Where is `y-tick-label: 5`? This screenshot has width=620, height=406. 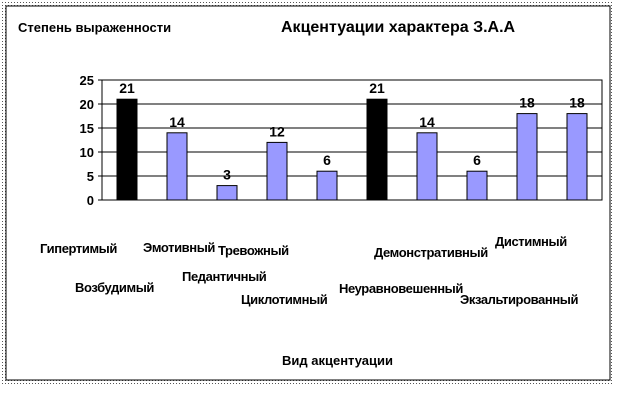 y-tick-label: 5 is located at coordinates (90, 176).